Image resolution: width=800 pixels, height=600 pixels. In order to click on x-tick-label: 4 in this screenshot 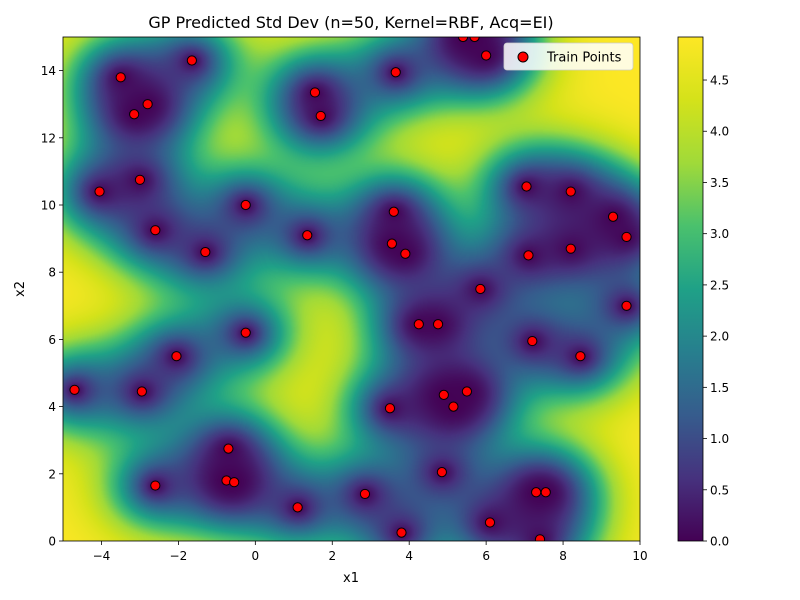, I will do `click(409, 556)`.